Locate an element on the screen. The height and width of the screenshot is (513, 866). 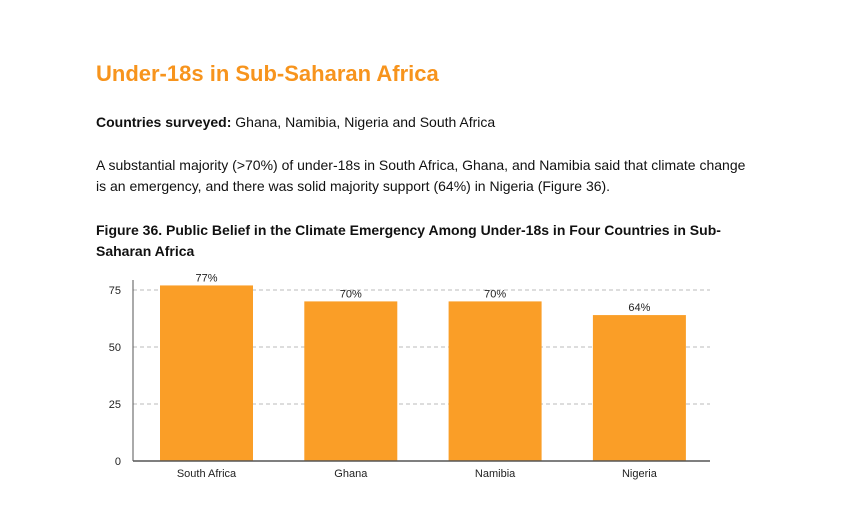
x-tick-label: Ghana is located at coordinates (351, 474).